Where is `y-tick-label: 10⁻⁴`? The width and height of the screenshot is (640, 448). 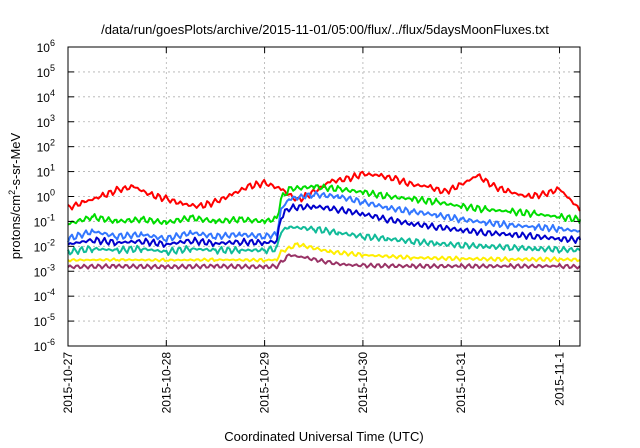
y-tick-label: 10⁻⁴ is located at coordinates (44, 295).